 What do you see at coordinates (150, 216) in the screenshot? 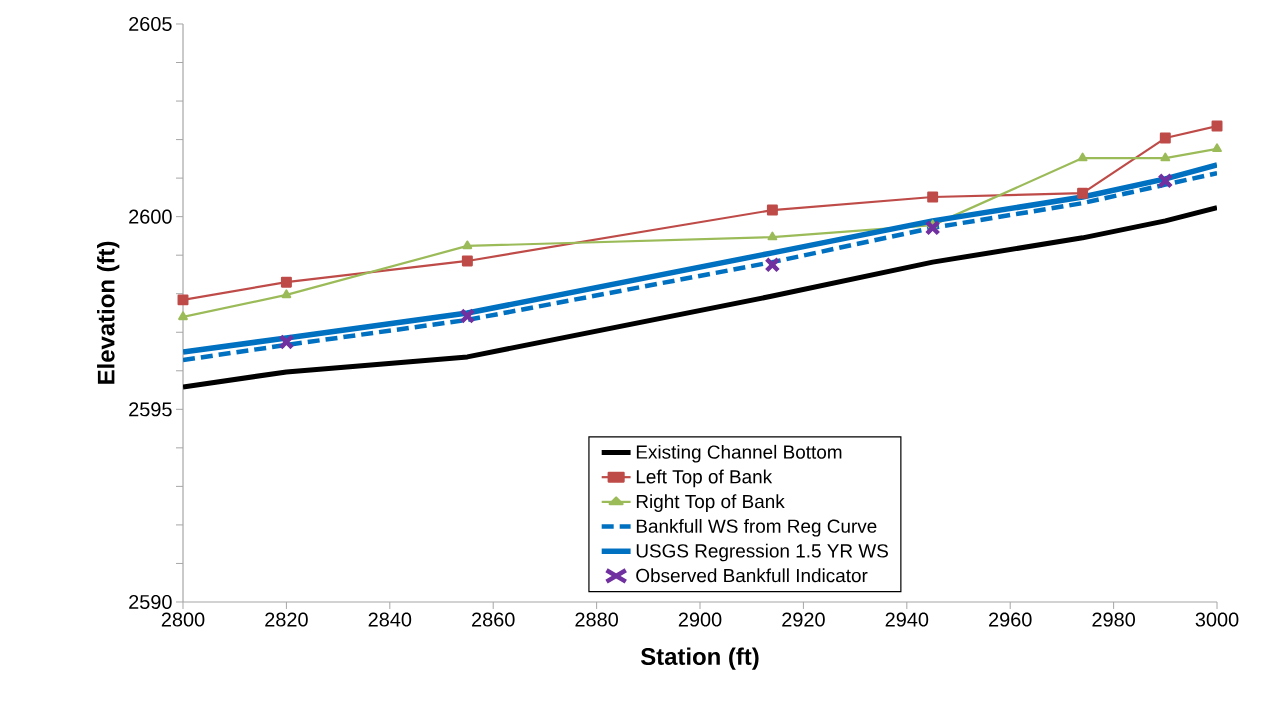
I see `y-tick-label: 2600` at bounding box center [150, 216].